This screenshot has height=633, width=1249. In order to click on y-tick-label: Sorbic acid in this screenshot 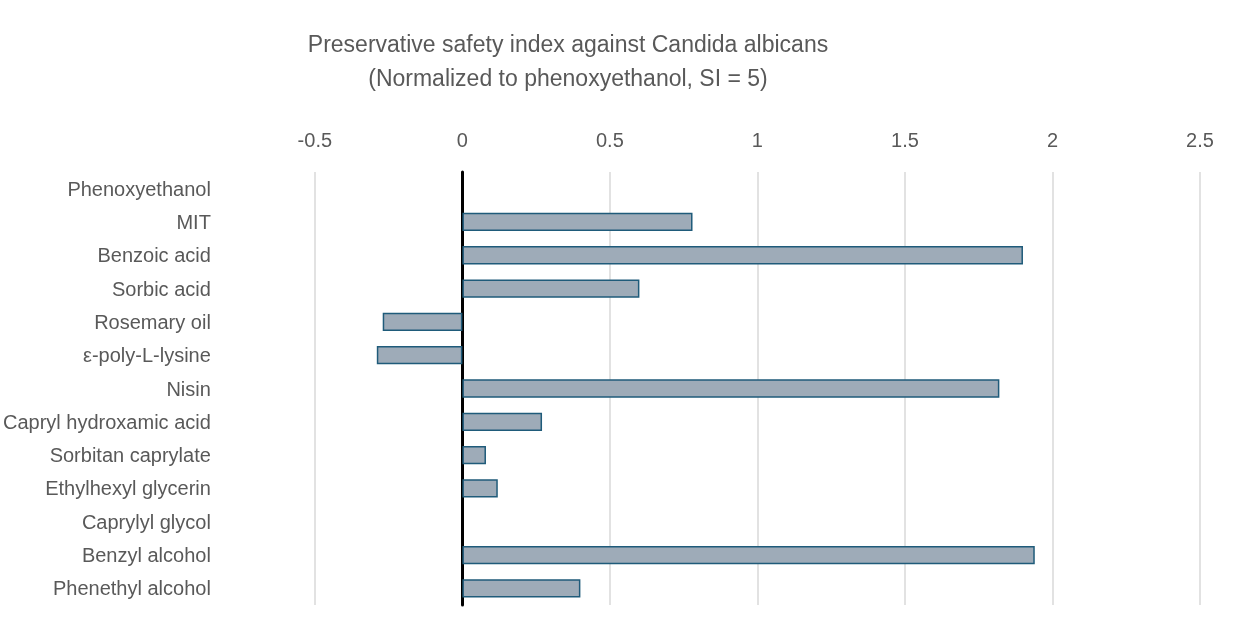, I will do `click(161, 288)`.